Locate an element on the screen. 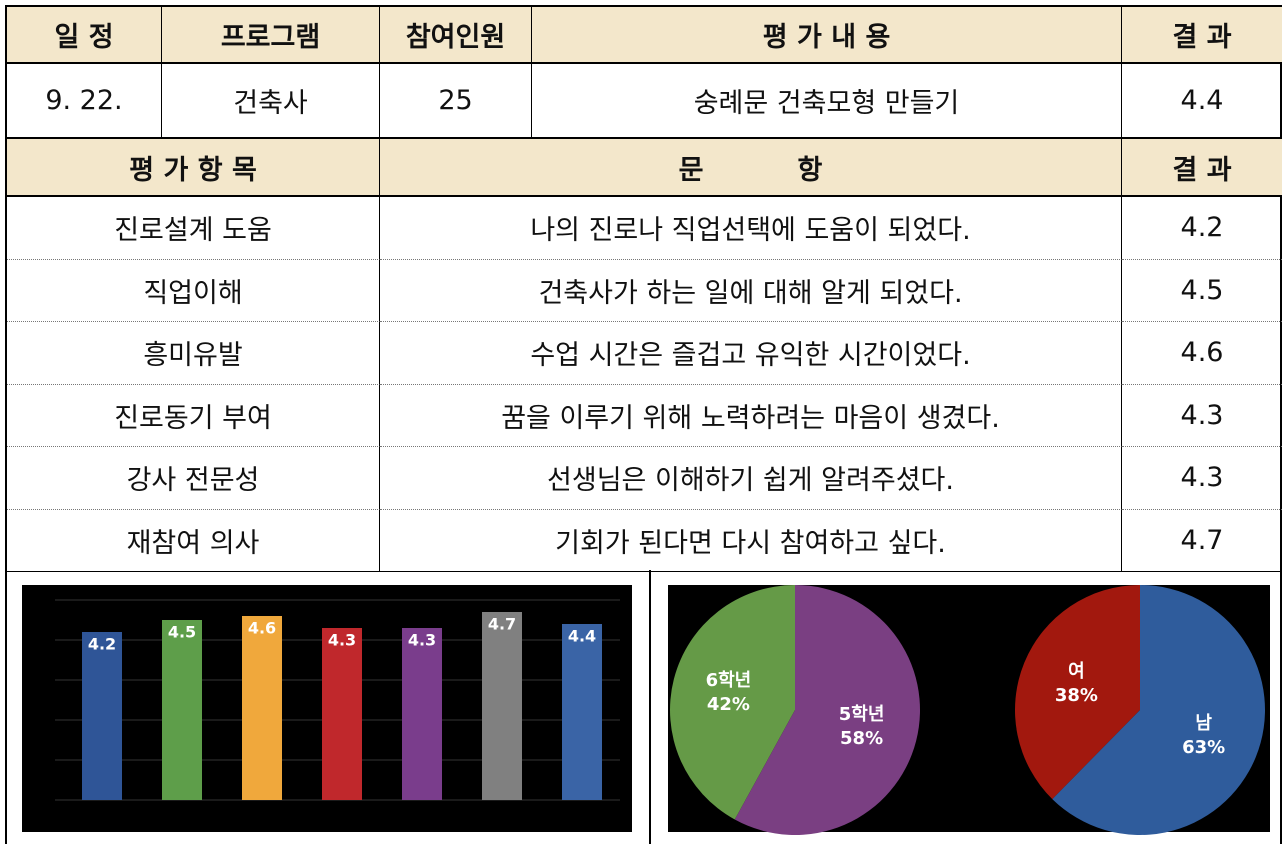 This screenshot has height=844, width=1284. cell: 4.4 is located at coordinates (1202, 101).